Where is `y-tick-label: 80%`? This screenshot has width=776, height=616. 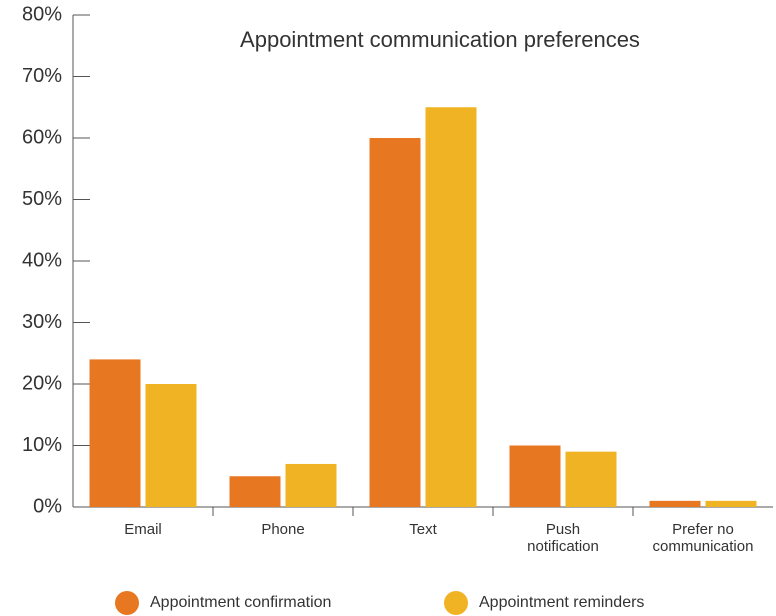
y-tick-label: 80% is located at coordinates (42, 14).